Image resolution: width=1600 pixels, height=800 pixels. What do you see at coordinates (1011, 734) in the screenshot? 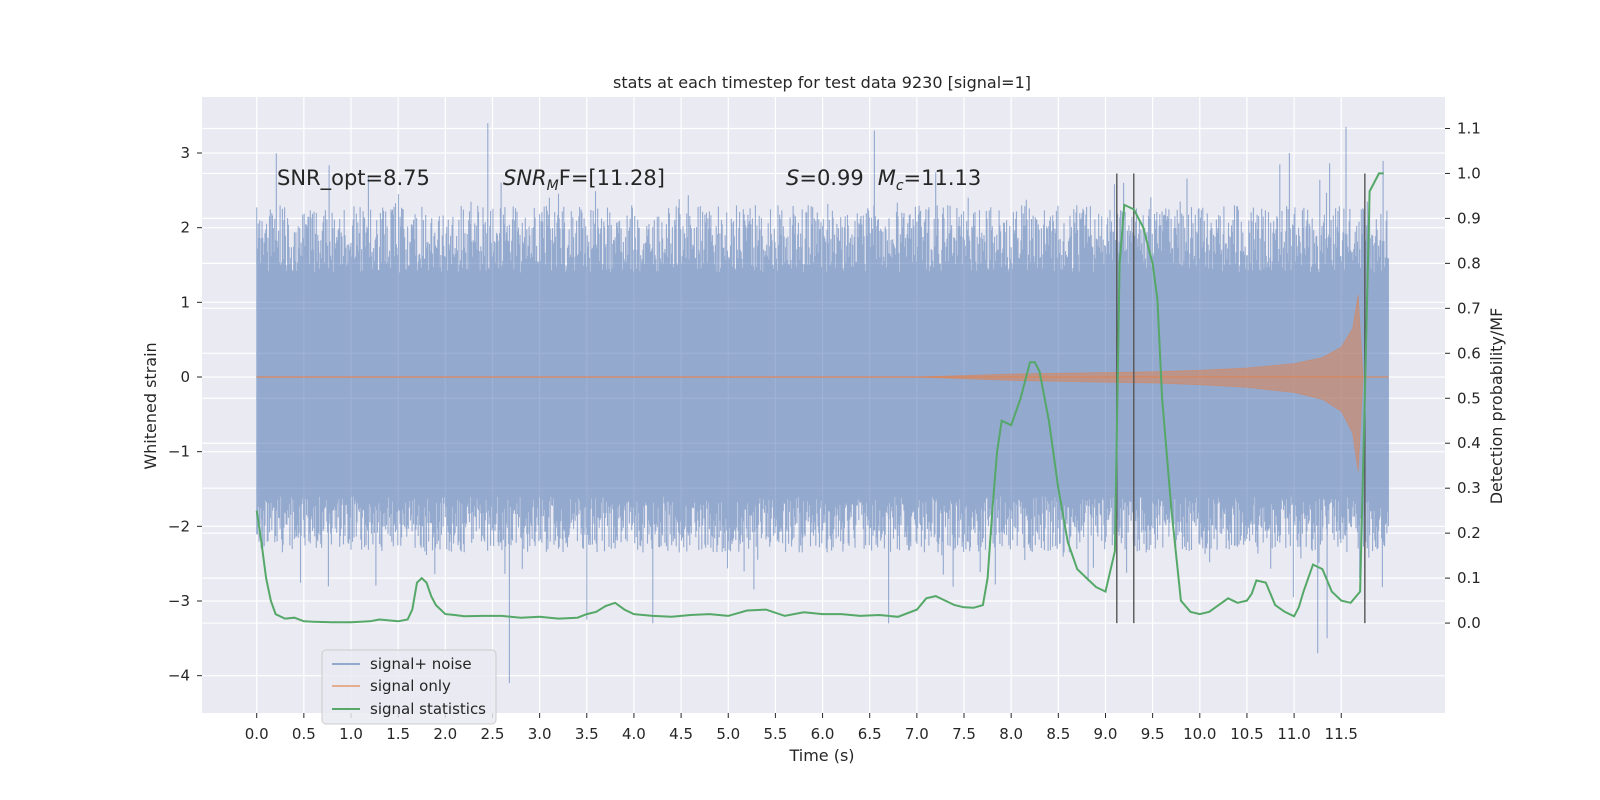
I see `x-tick-label: 8.0` at bounding box center [1011, 734].